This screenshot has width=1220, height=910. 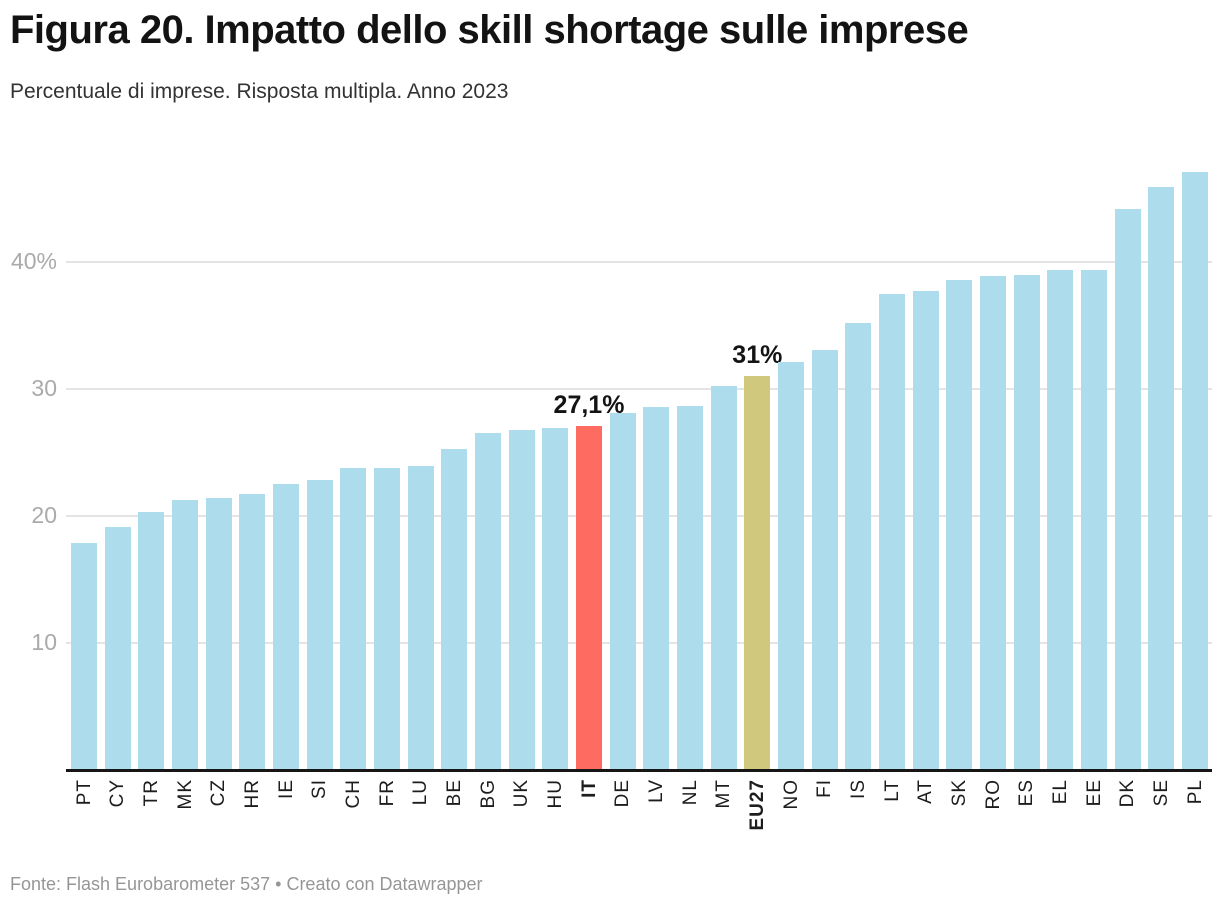 What do you see at coordinates (218, 634) in the screenshot?
I see `bar-CZ` at bounding box center [218, 634].